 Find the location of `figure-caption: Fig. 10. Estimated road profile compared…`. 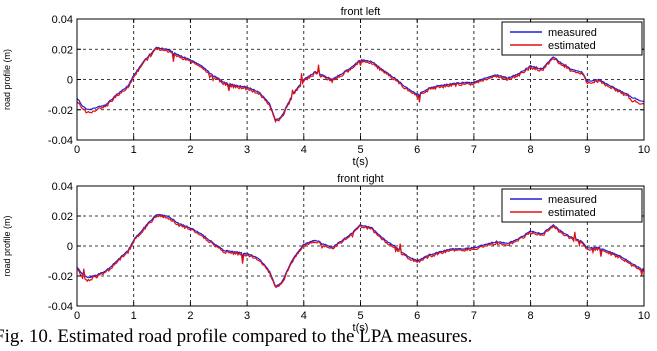

figure-caption: Fig. 10. Estimated road profile compared… is located at coordinates (236, 336).